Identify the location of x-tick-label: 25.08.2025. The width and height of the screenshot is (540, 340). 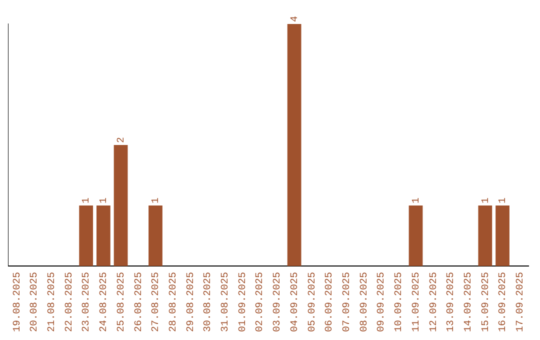
(122, 302).